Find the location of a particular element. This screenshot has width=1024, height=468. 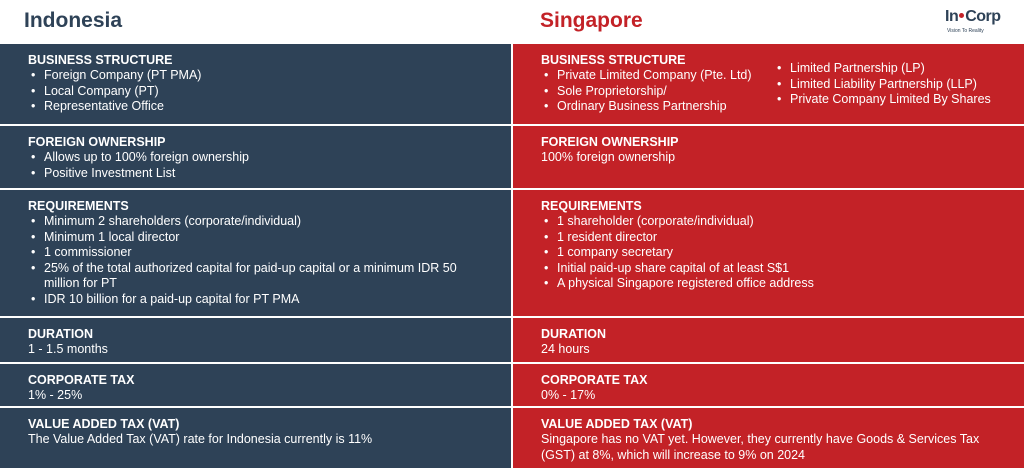

list-item: Foreign Company (PT PMA) is located at coordinates (269, 76).